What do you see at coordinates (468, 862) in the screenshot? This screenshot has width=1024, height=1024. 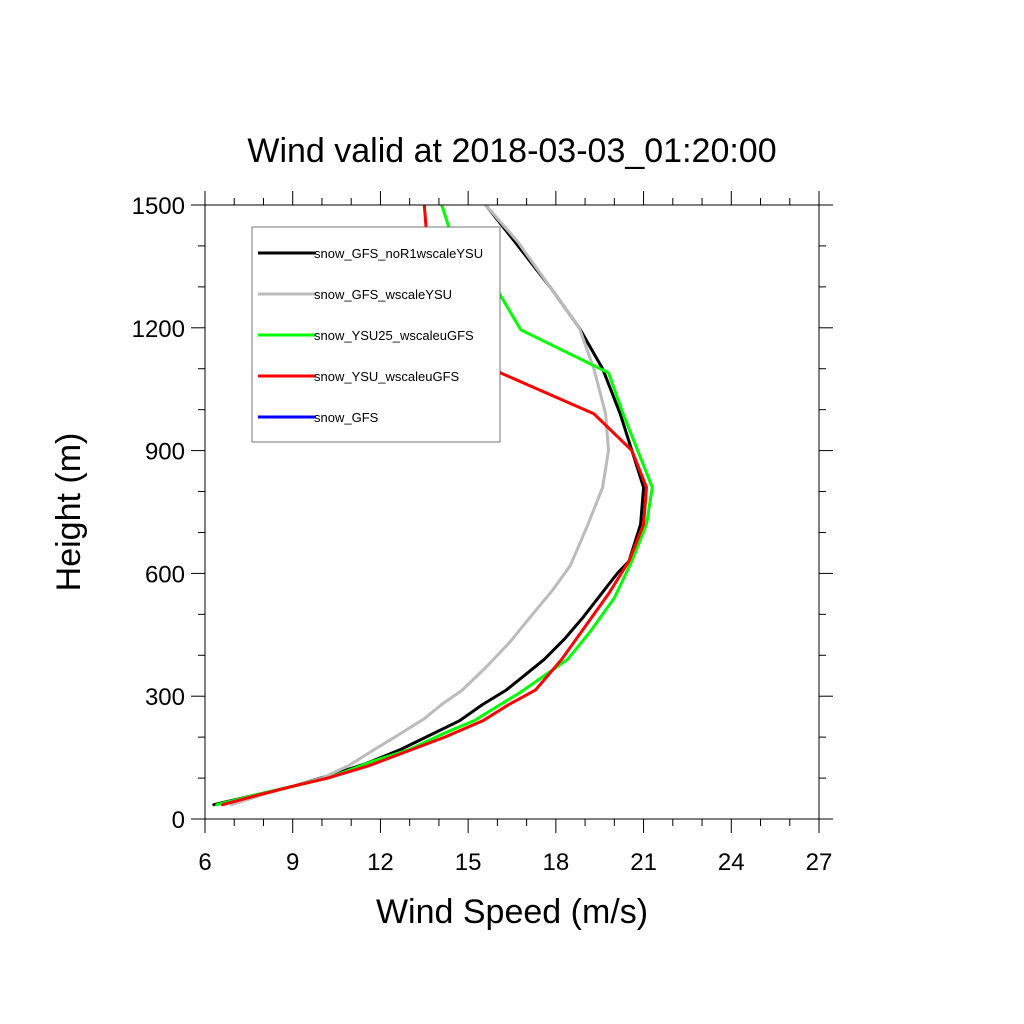 I see `x-tick-label: 15` at bounding box center [468, 862].